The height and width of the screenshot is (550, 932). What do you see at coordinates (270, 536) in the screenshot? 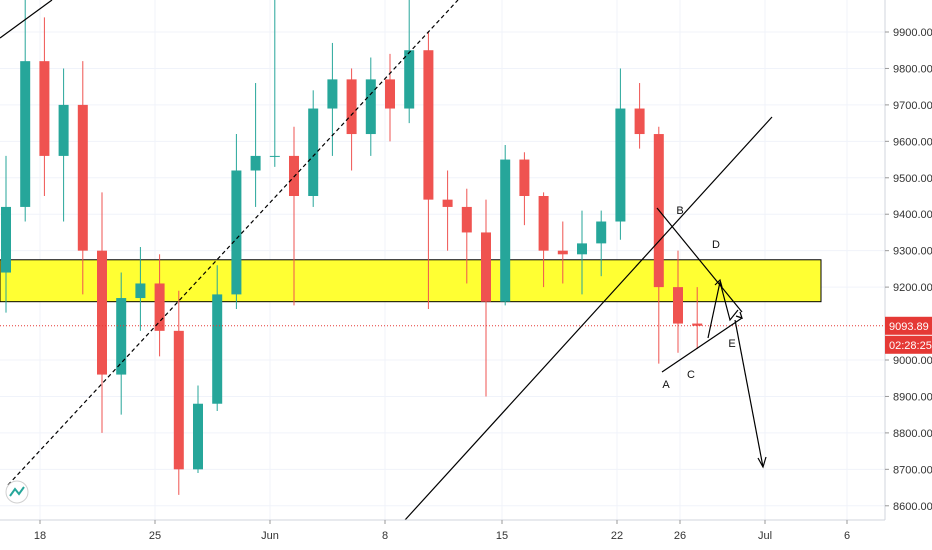
I see `time-axis-tick: Jun` at bounding box center [270, 536].